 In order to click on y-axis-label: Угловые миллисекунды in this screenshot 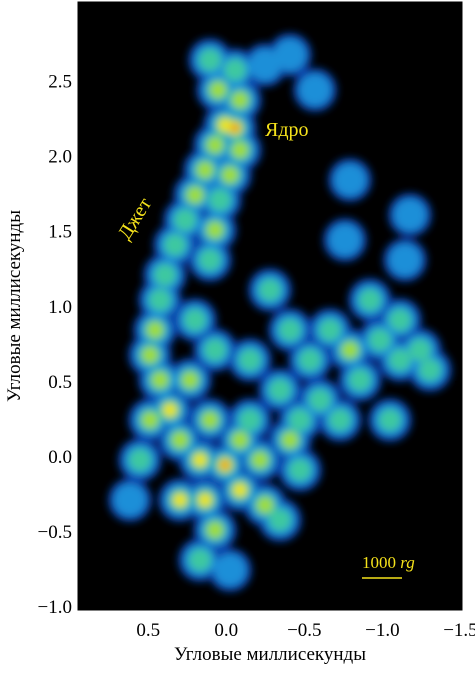, I will do `click(14, 306)`.